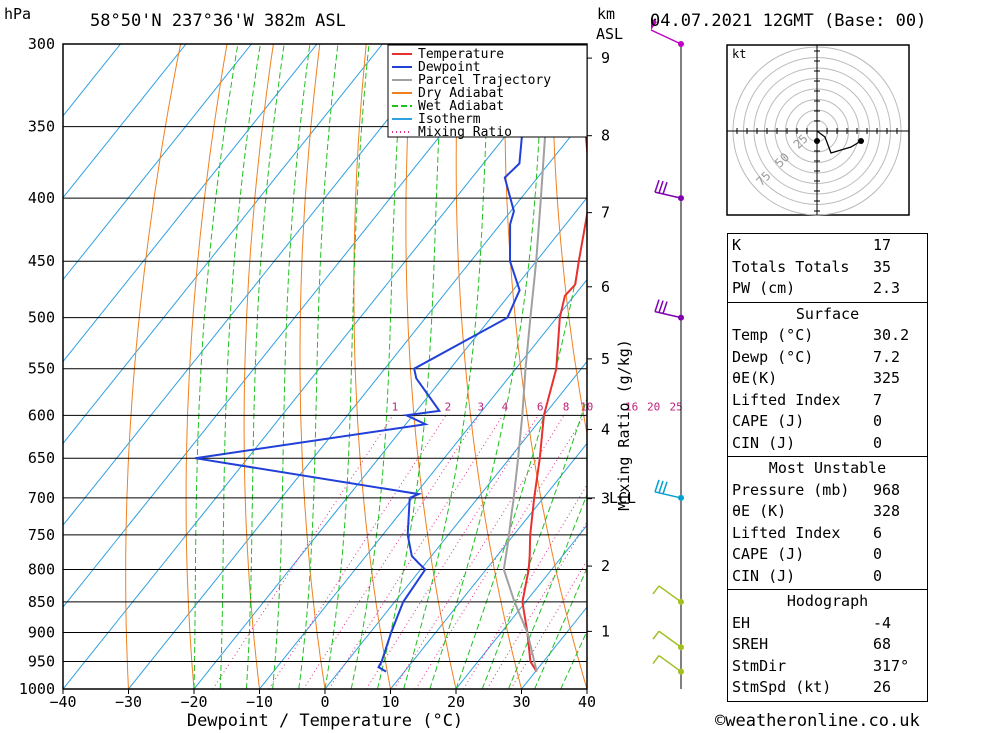 The width and height of the screenshot is (1000, 733). I want to click on legend-label: Isotherm, so click(449, 119).